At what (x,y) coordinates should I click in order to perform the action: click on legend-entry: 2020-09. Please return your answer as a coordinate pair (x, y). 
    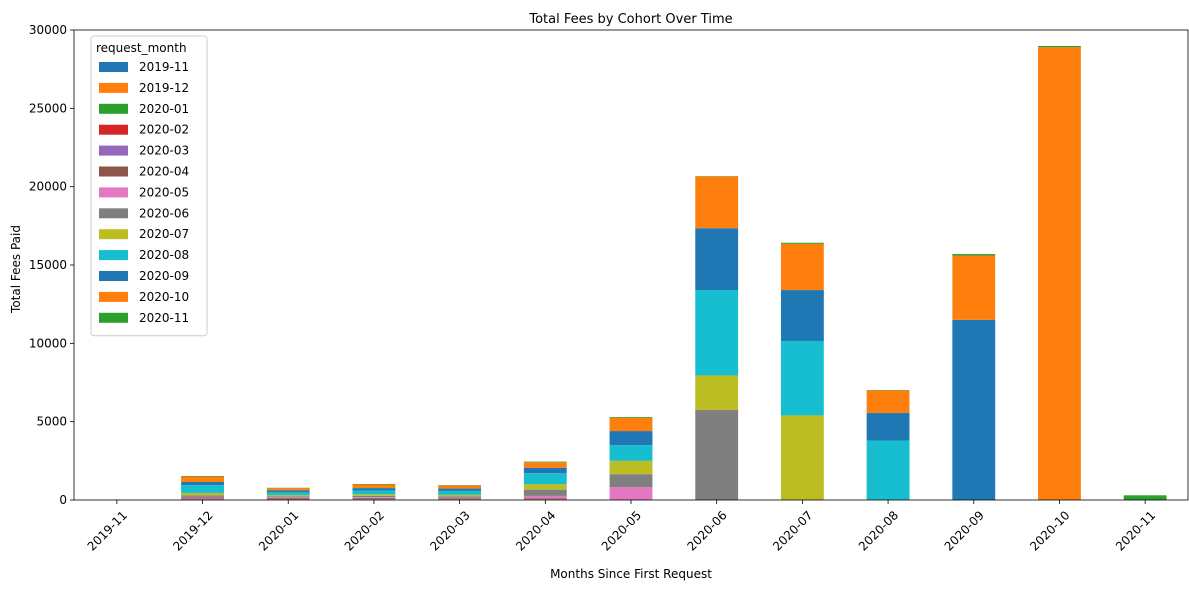
    Looking at the image, I should click on (164, 276).